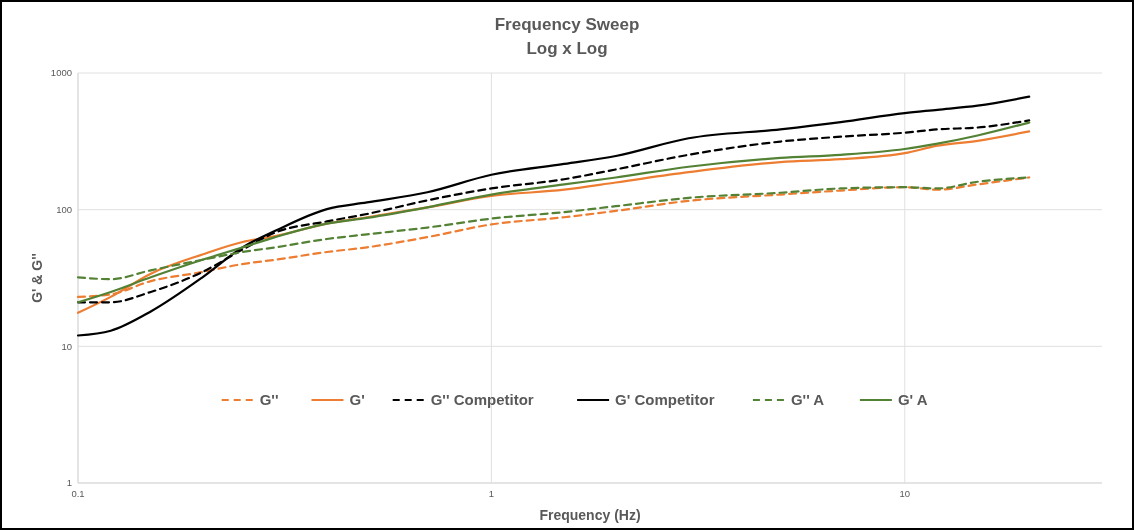 Image resolution: width=1134 pixels, height=530 pixels. What do you see at coordinates (567, 24) in the screenshot?
I see `chart-title: Frequency Sweep` at bounding box center [567, 24].